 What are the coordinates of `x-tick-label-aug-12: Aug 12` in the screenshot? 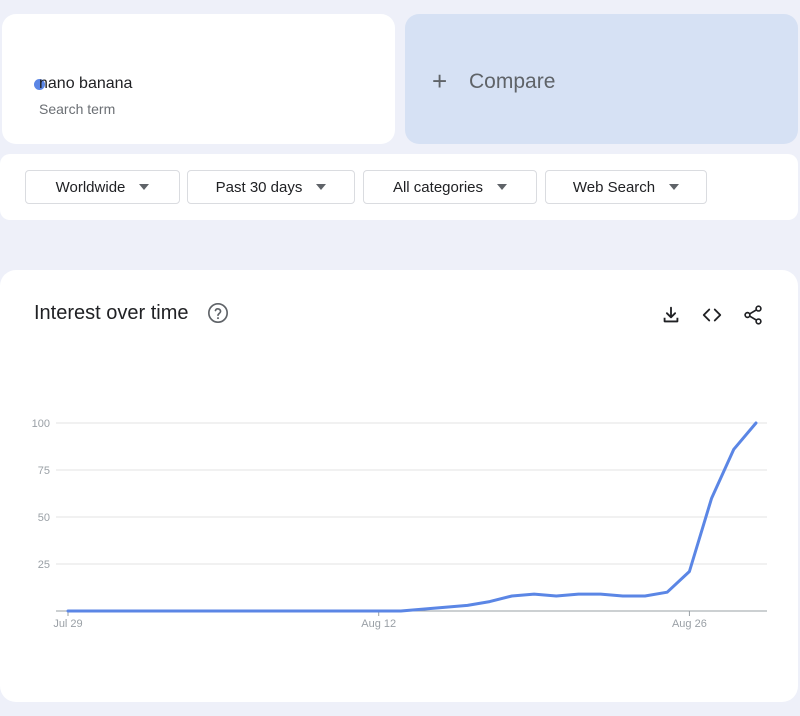 It's located at (378, 624).